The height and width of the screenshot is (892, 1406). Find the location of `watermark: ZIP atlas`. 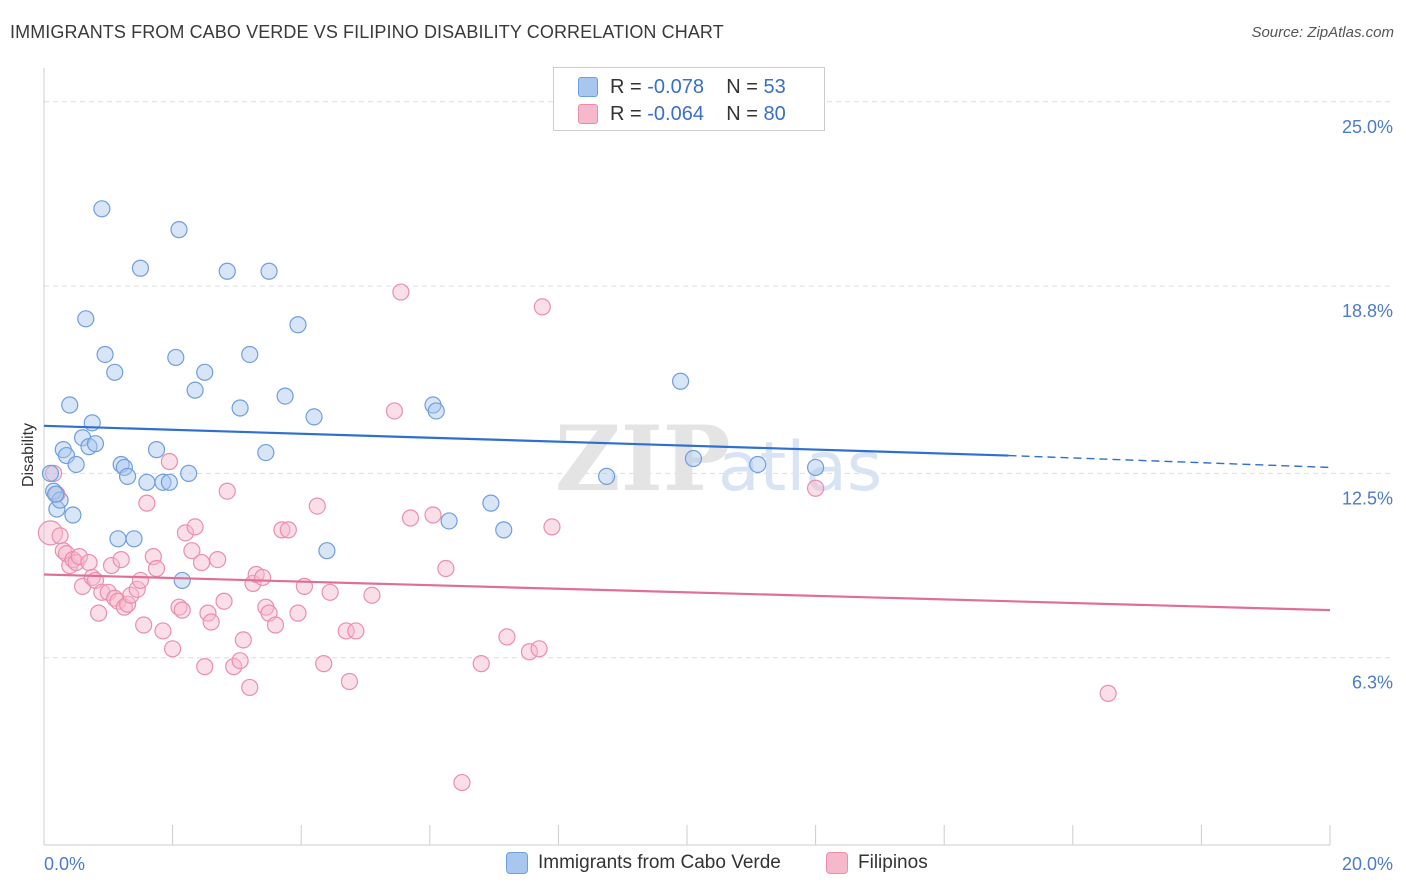

watermark: ZIP atlas is located at coordinates (718, 459).